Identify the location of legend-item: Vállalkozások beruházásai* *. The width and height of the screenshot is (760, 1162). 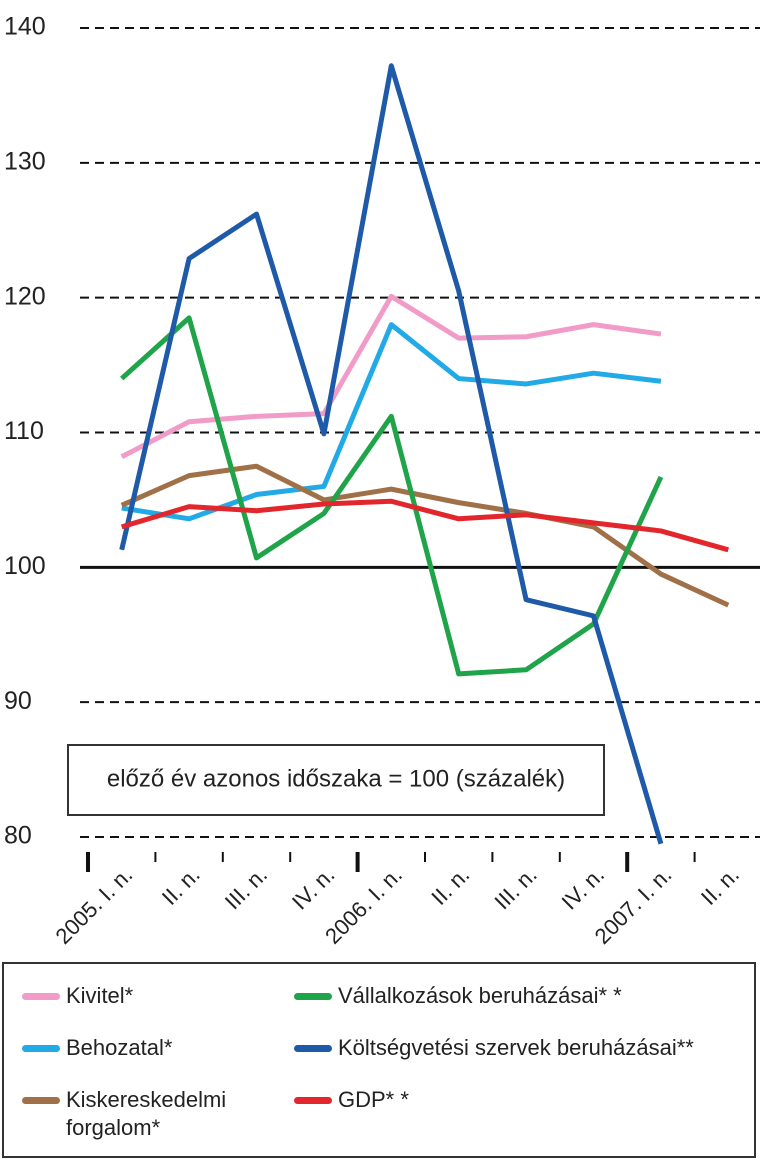
(458, 996).